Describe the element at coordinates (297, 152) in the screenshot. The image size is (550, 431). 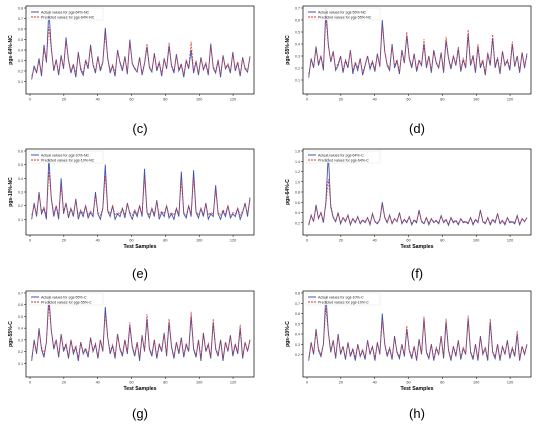
I see `y-tick-label: 1.6` at that location.